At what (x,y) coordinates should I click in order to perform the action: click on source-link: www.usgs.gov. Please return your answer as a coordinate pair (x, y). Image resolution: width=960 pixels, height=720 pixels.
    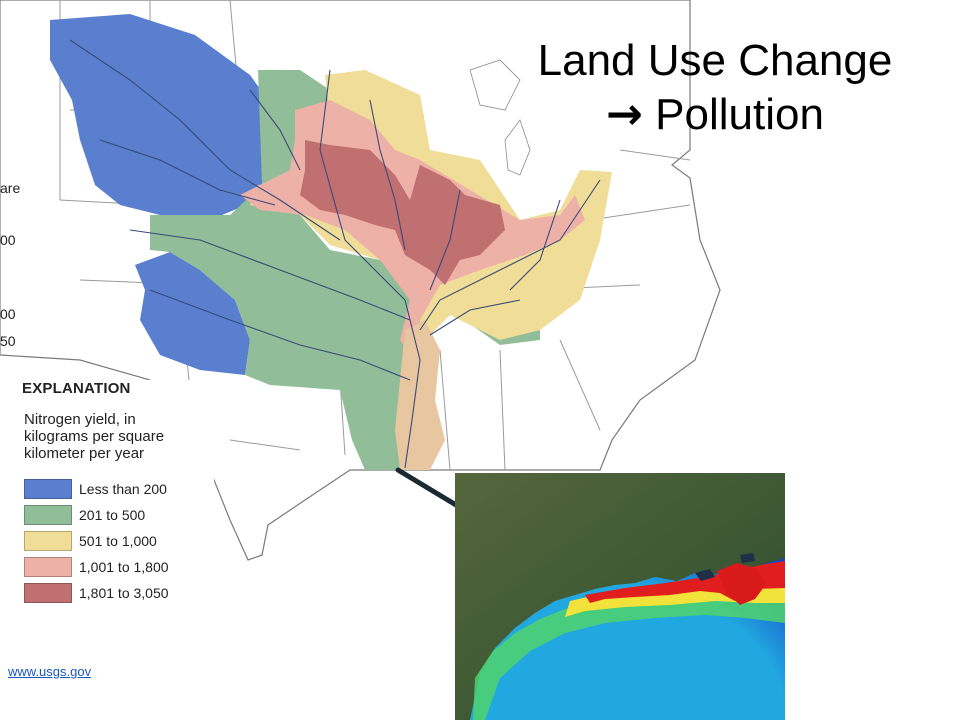
    Looking at the image, I should click on (50, 671).